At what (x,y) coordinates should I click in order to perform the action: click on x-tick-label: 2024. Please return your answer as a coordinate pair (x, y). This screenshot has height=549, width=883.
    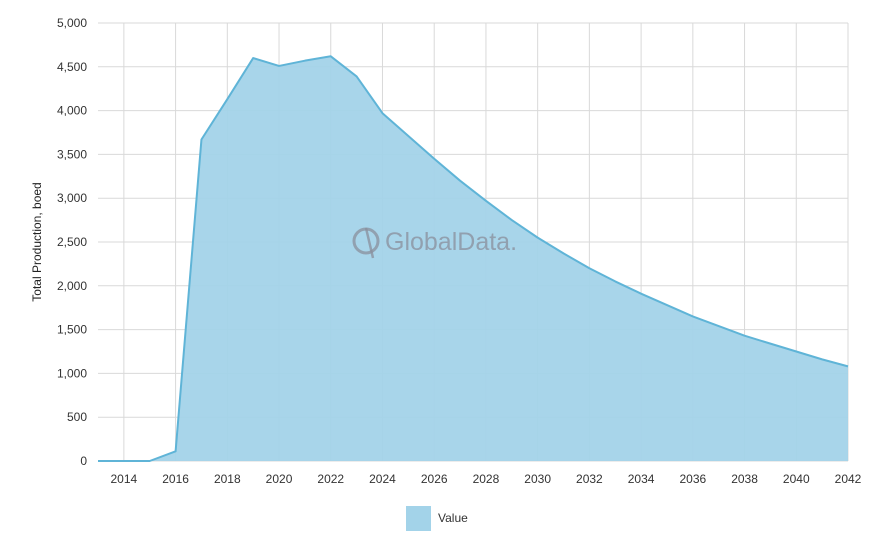
    Looking at the image, I should click on (382, 479).